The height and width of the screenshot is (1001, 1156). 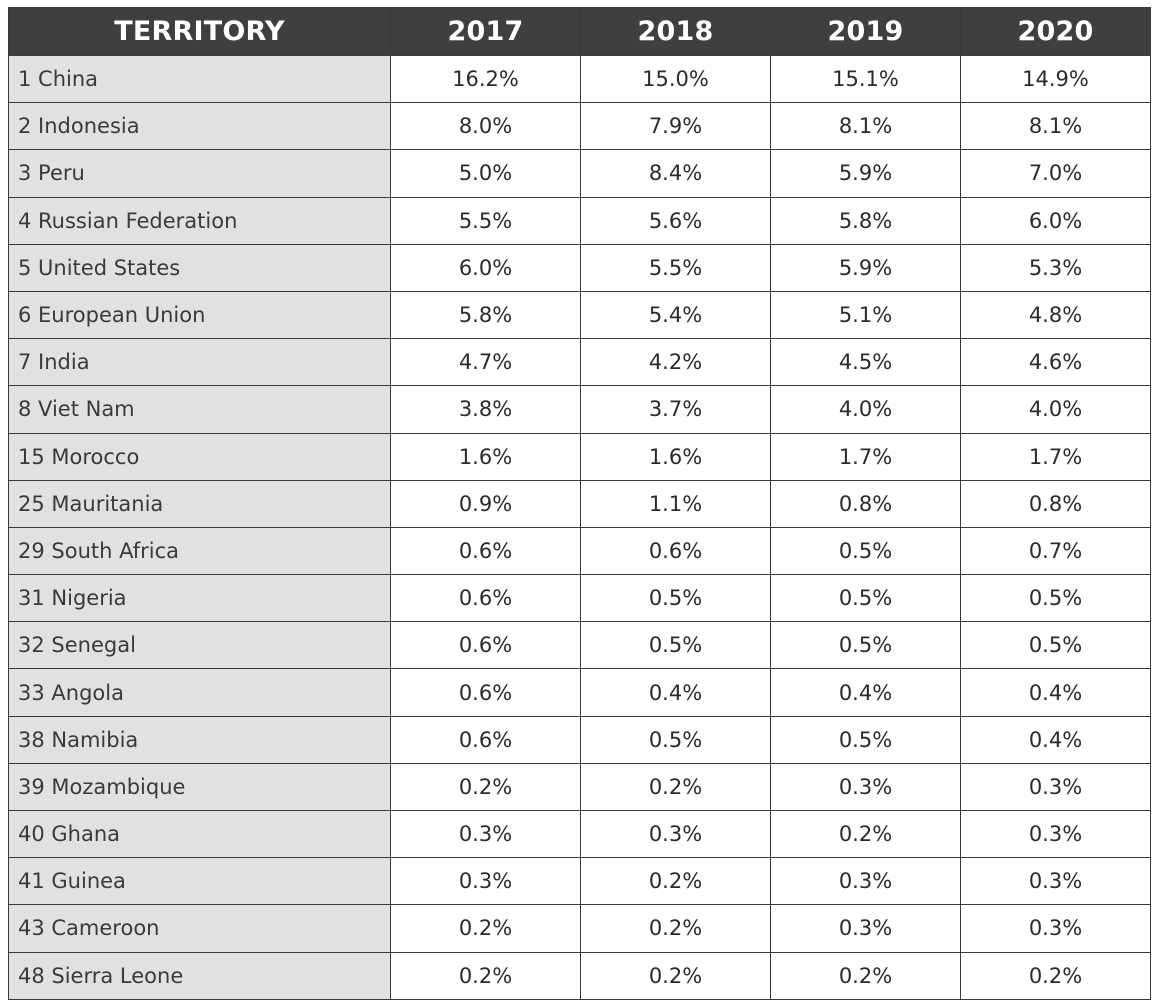 What do you see at coordinates (675, 31) in the screenshot?
I see `header-year-2018: 2018` at bounding box center [675, 31].